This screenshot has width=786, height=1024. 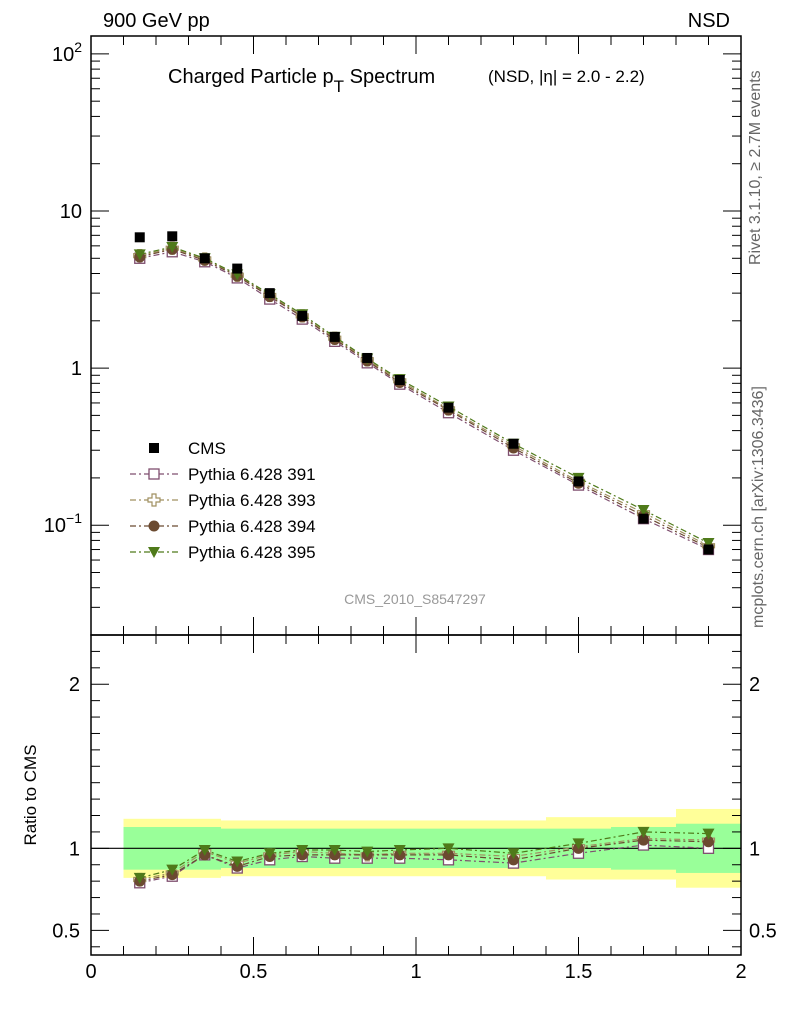 What do you see at coordinates (252, 474) in the screenshot?
I see `legend-label-1: Pythia 6.428 391` at bounding box center [252, 474].